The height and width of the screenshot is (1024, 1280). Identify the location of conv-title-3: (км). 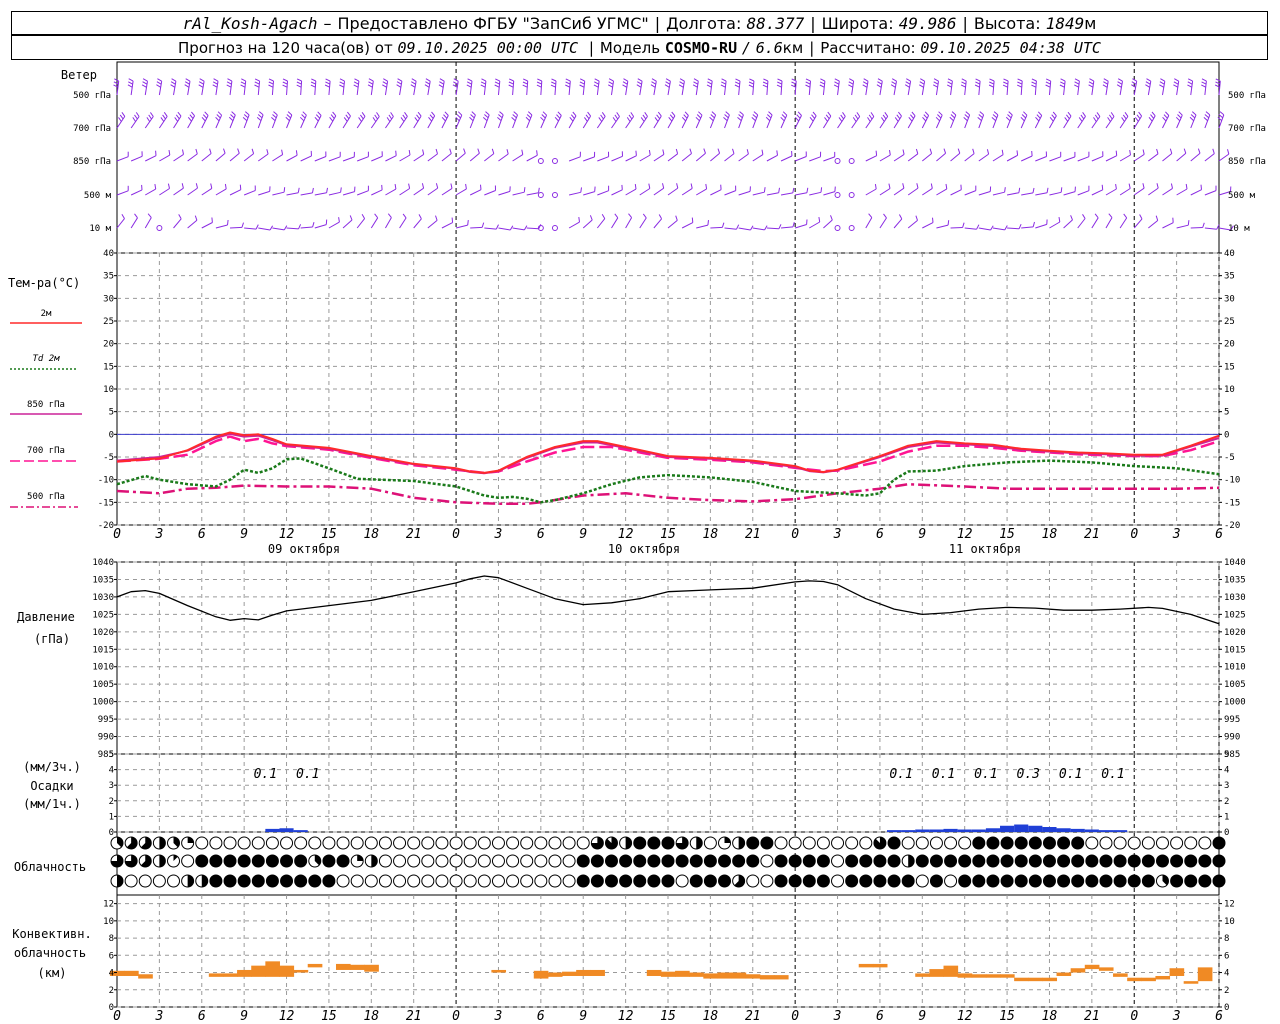
(52, 973).